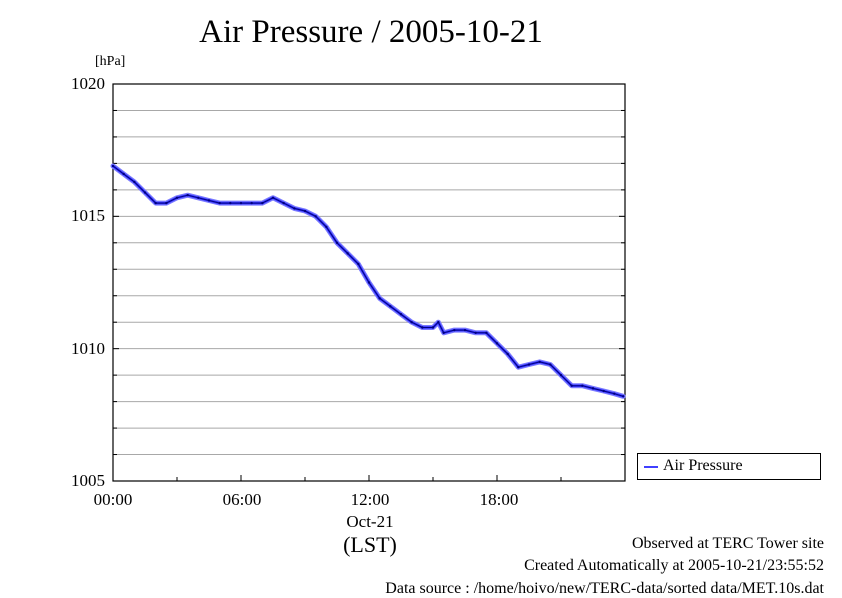 The image size is (842, 598). What do you see at coordinates (370, 499) in the screenshot?
I see `x-tick-label: 12:00` at bounding box center [370, 499].